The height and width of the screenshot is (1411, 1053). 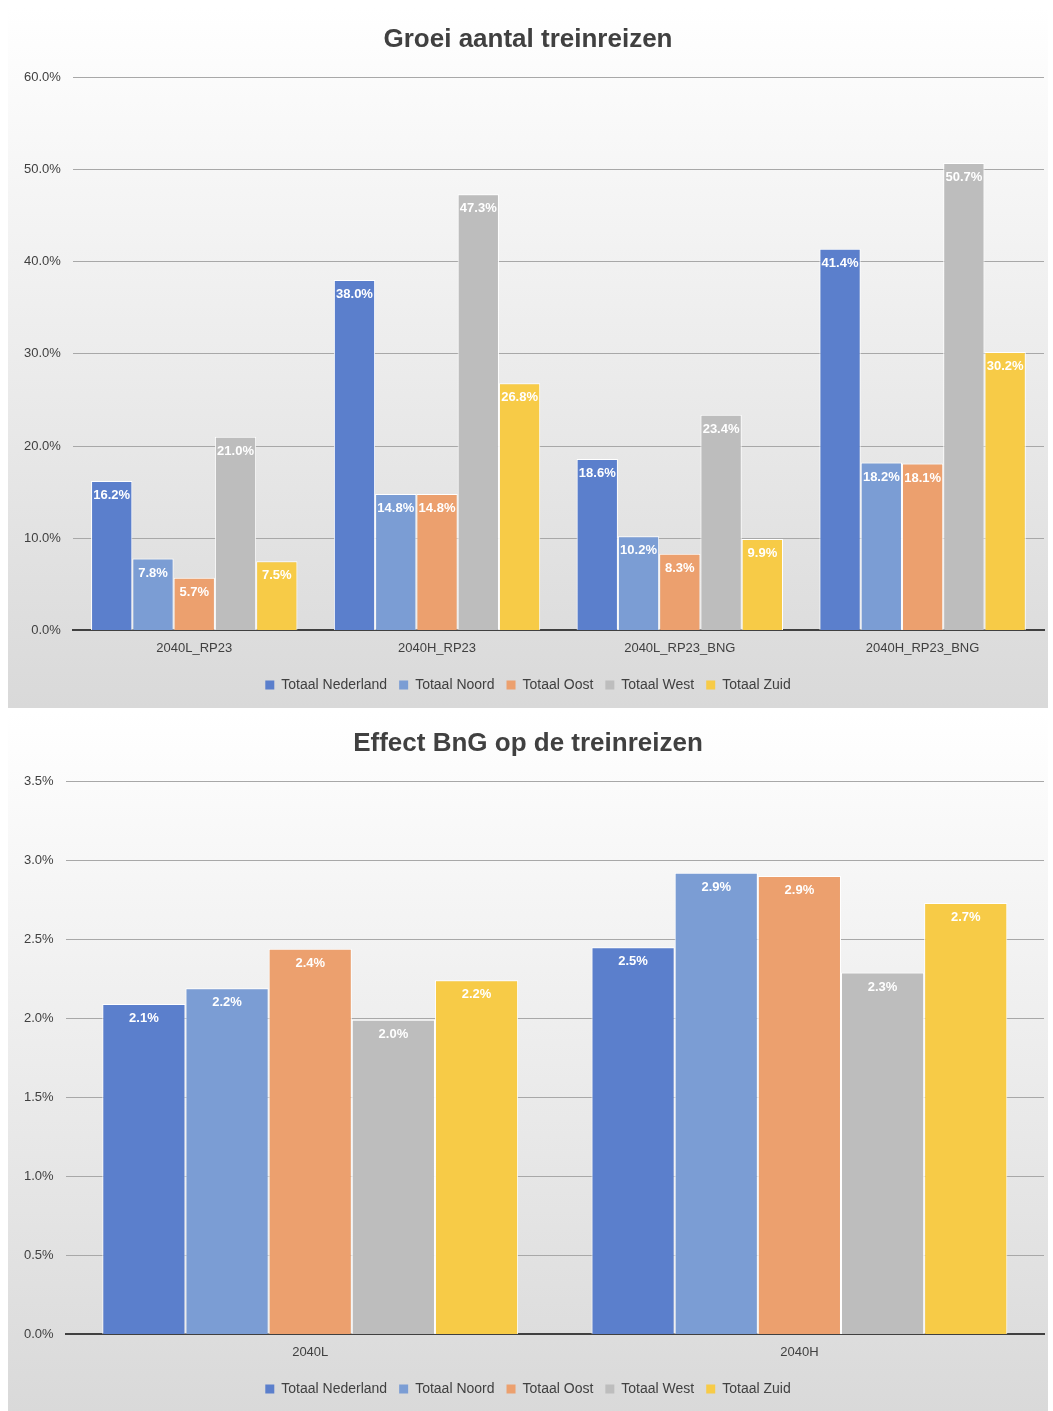 What do you see at coordinates (144, 1018) in the screenshot?
I see `data-label: 2.1%` at bounding box center [144, 1018].